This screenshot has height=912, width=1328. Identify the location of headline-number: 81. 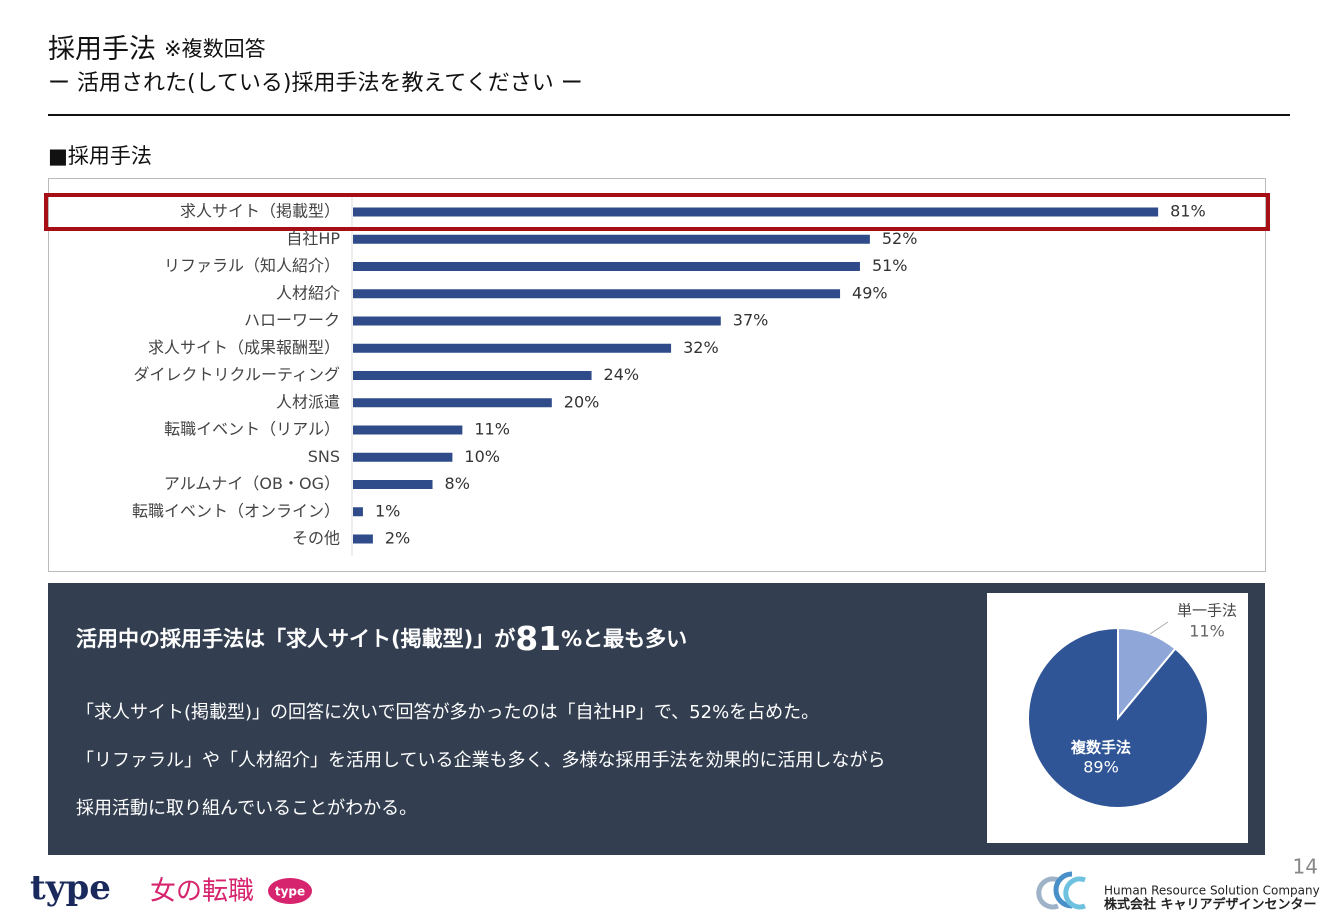
(538, 638).